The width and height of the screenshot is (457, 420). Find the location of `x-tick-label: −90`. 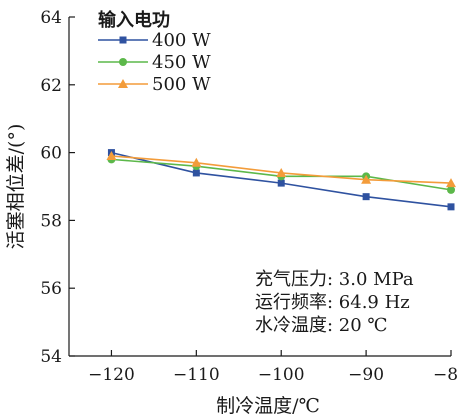

x-tick-label: −90 is located at coordinates (366, 375).